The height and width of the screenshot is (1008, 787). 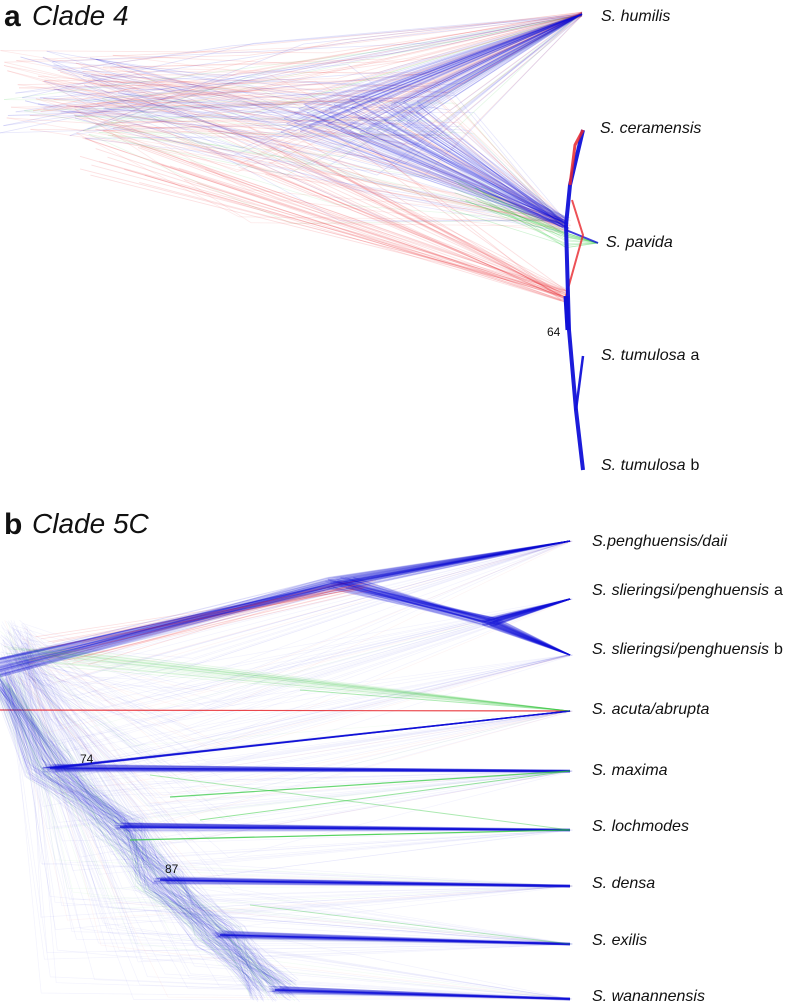 What do you see at coordinates (579, 383) in the screenshot?
I see `consensus-branch` at bounding box center [579, 383].